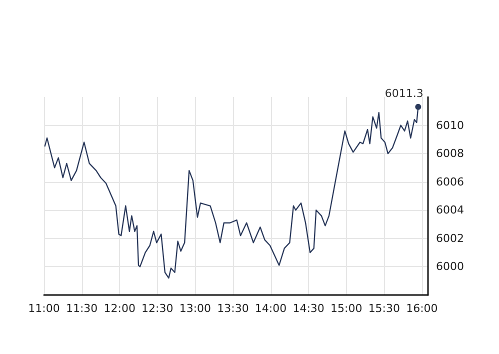 Image resolution: width=499 pixels, height=354 pixels. Describe the element at coordinates (44, 308) in the screenshot. I see `x-tick-label: 11:00` at that location.